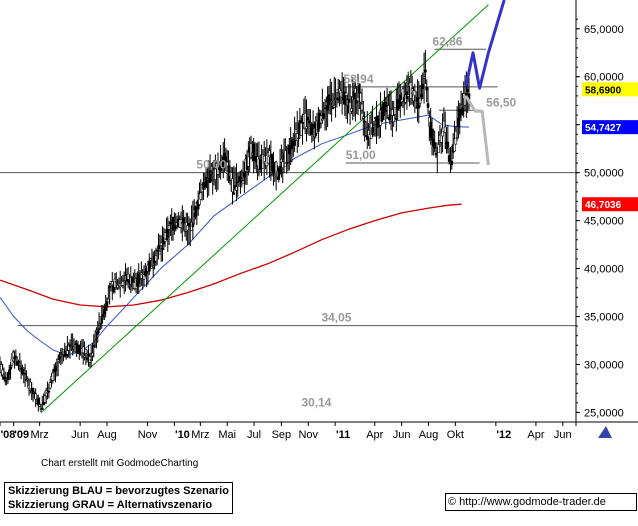 This screenshot has width=638, height=526. I want to click on x-tick-label: '12, so click(503, 435).